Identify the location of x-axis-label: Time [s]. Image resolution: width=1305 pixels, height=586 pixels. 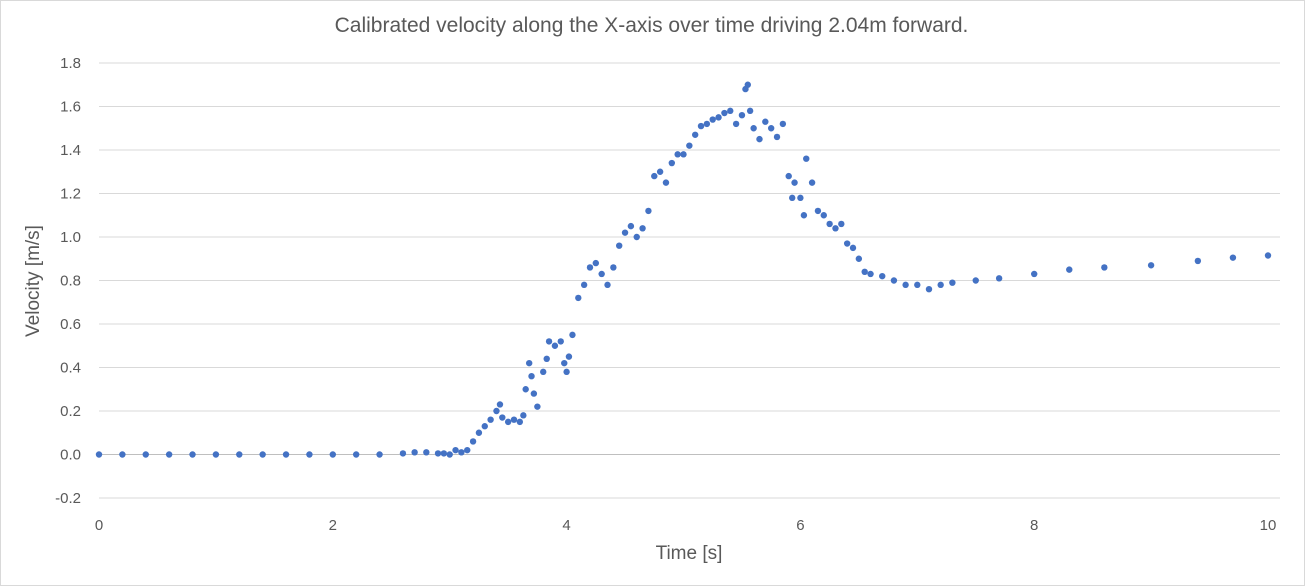
(689, 553).